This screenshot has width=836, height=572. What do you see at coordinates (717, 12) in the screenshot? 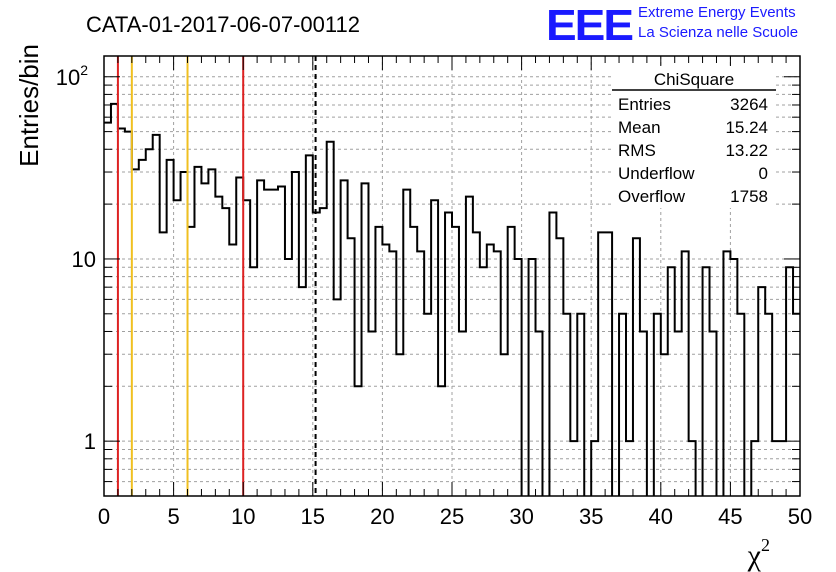
I see `eee-logo-line1: Extreme Energy Events` at bounding box center [717, 12].